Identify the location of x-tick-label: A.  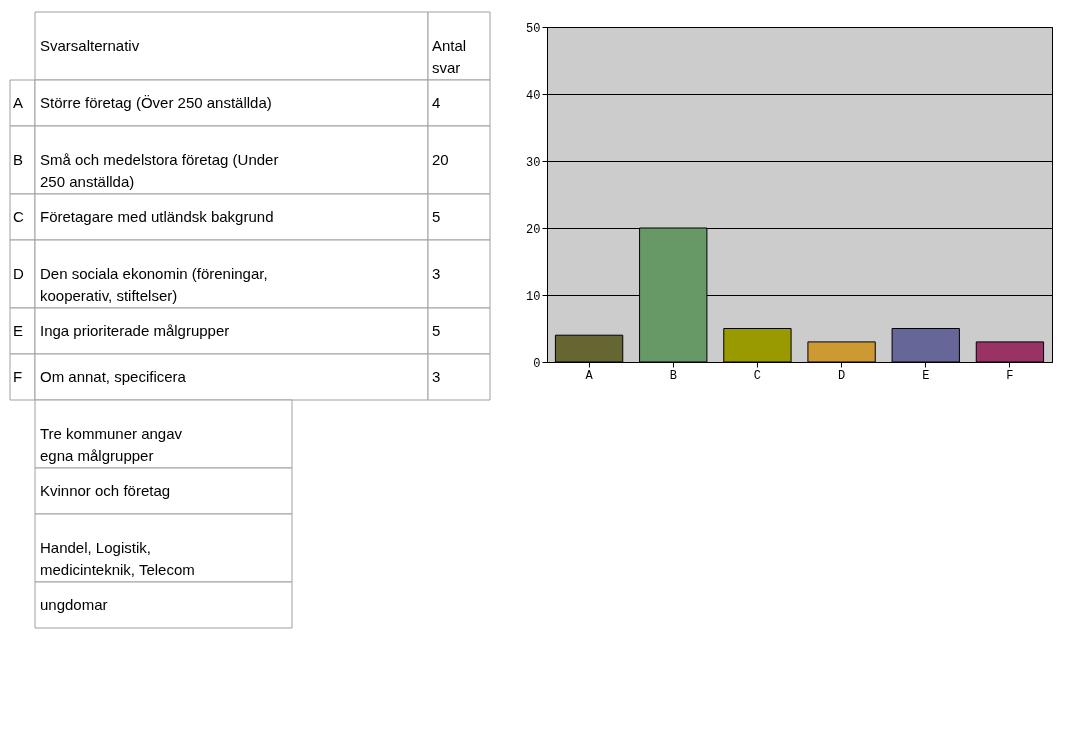
(589, 375).